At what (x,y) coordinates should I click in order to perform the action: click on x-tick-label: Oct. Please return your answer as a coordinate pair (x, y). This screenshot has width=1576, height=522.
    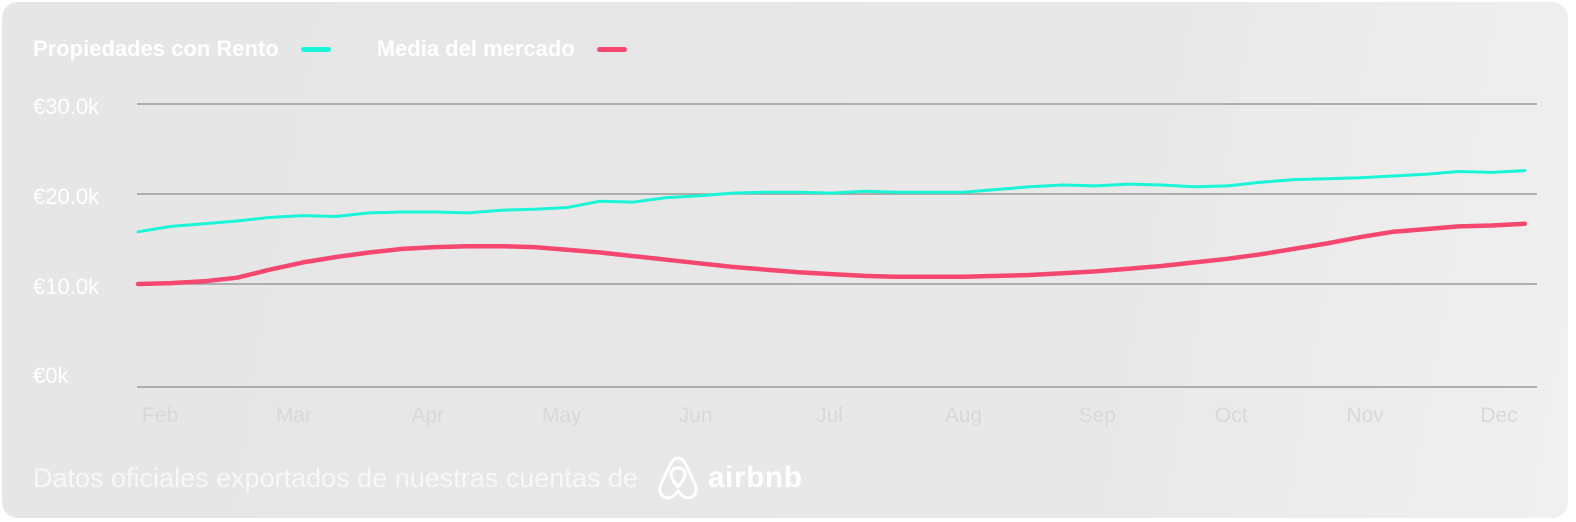
    Looking at the image, I should click on (1231, 415).